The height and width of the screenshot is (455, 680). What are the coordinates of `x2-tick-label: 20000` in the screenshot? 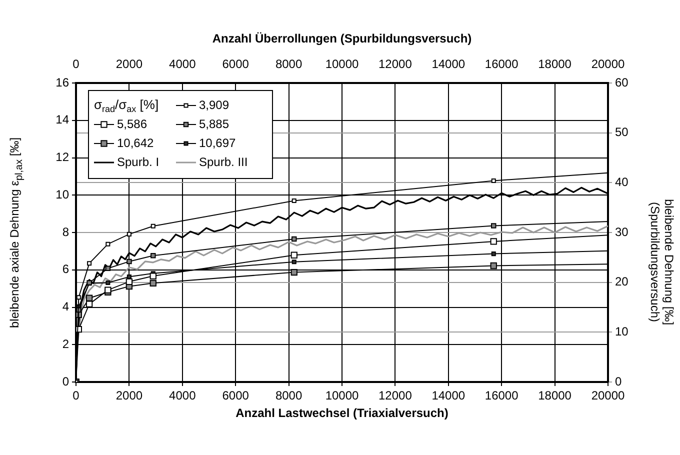 It's located at (608, 64).